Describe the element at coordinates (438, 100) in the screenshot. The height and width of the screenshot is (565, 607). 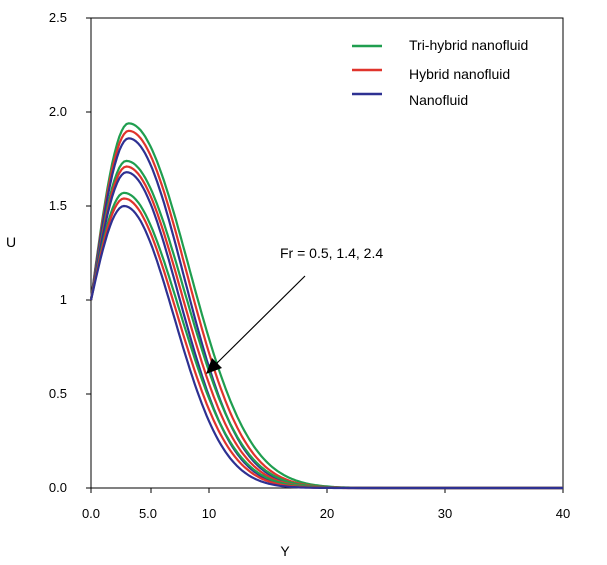
I see `legend-label-nanofluid: Nanofluid` at that location.